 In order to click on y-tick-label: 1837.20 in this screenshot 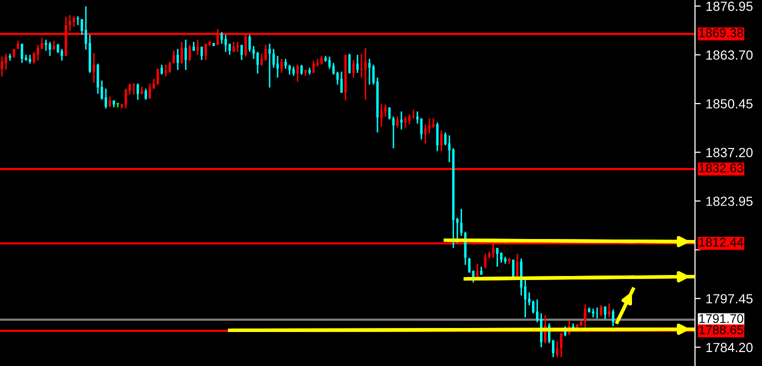, I will do `click(729, 153)`.